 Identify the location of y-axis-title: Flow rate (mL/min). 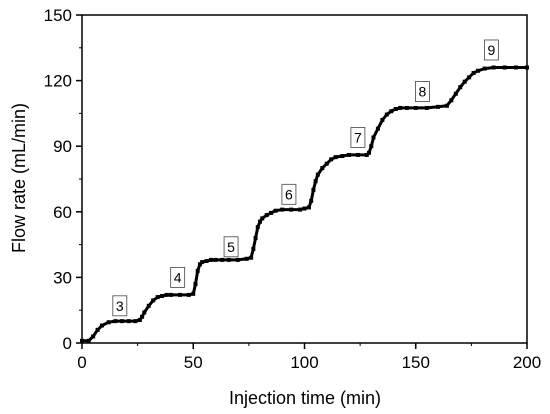
(19, 178).